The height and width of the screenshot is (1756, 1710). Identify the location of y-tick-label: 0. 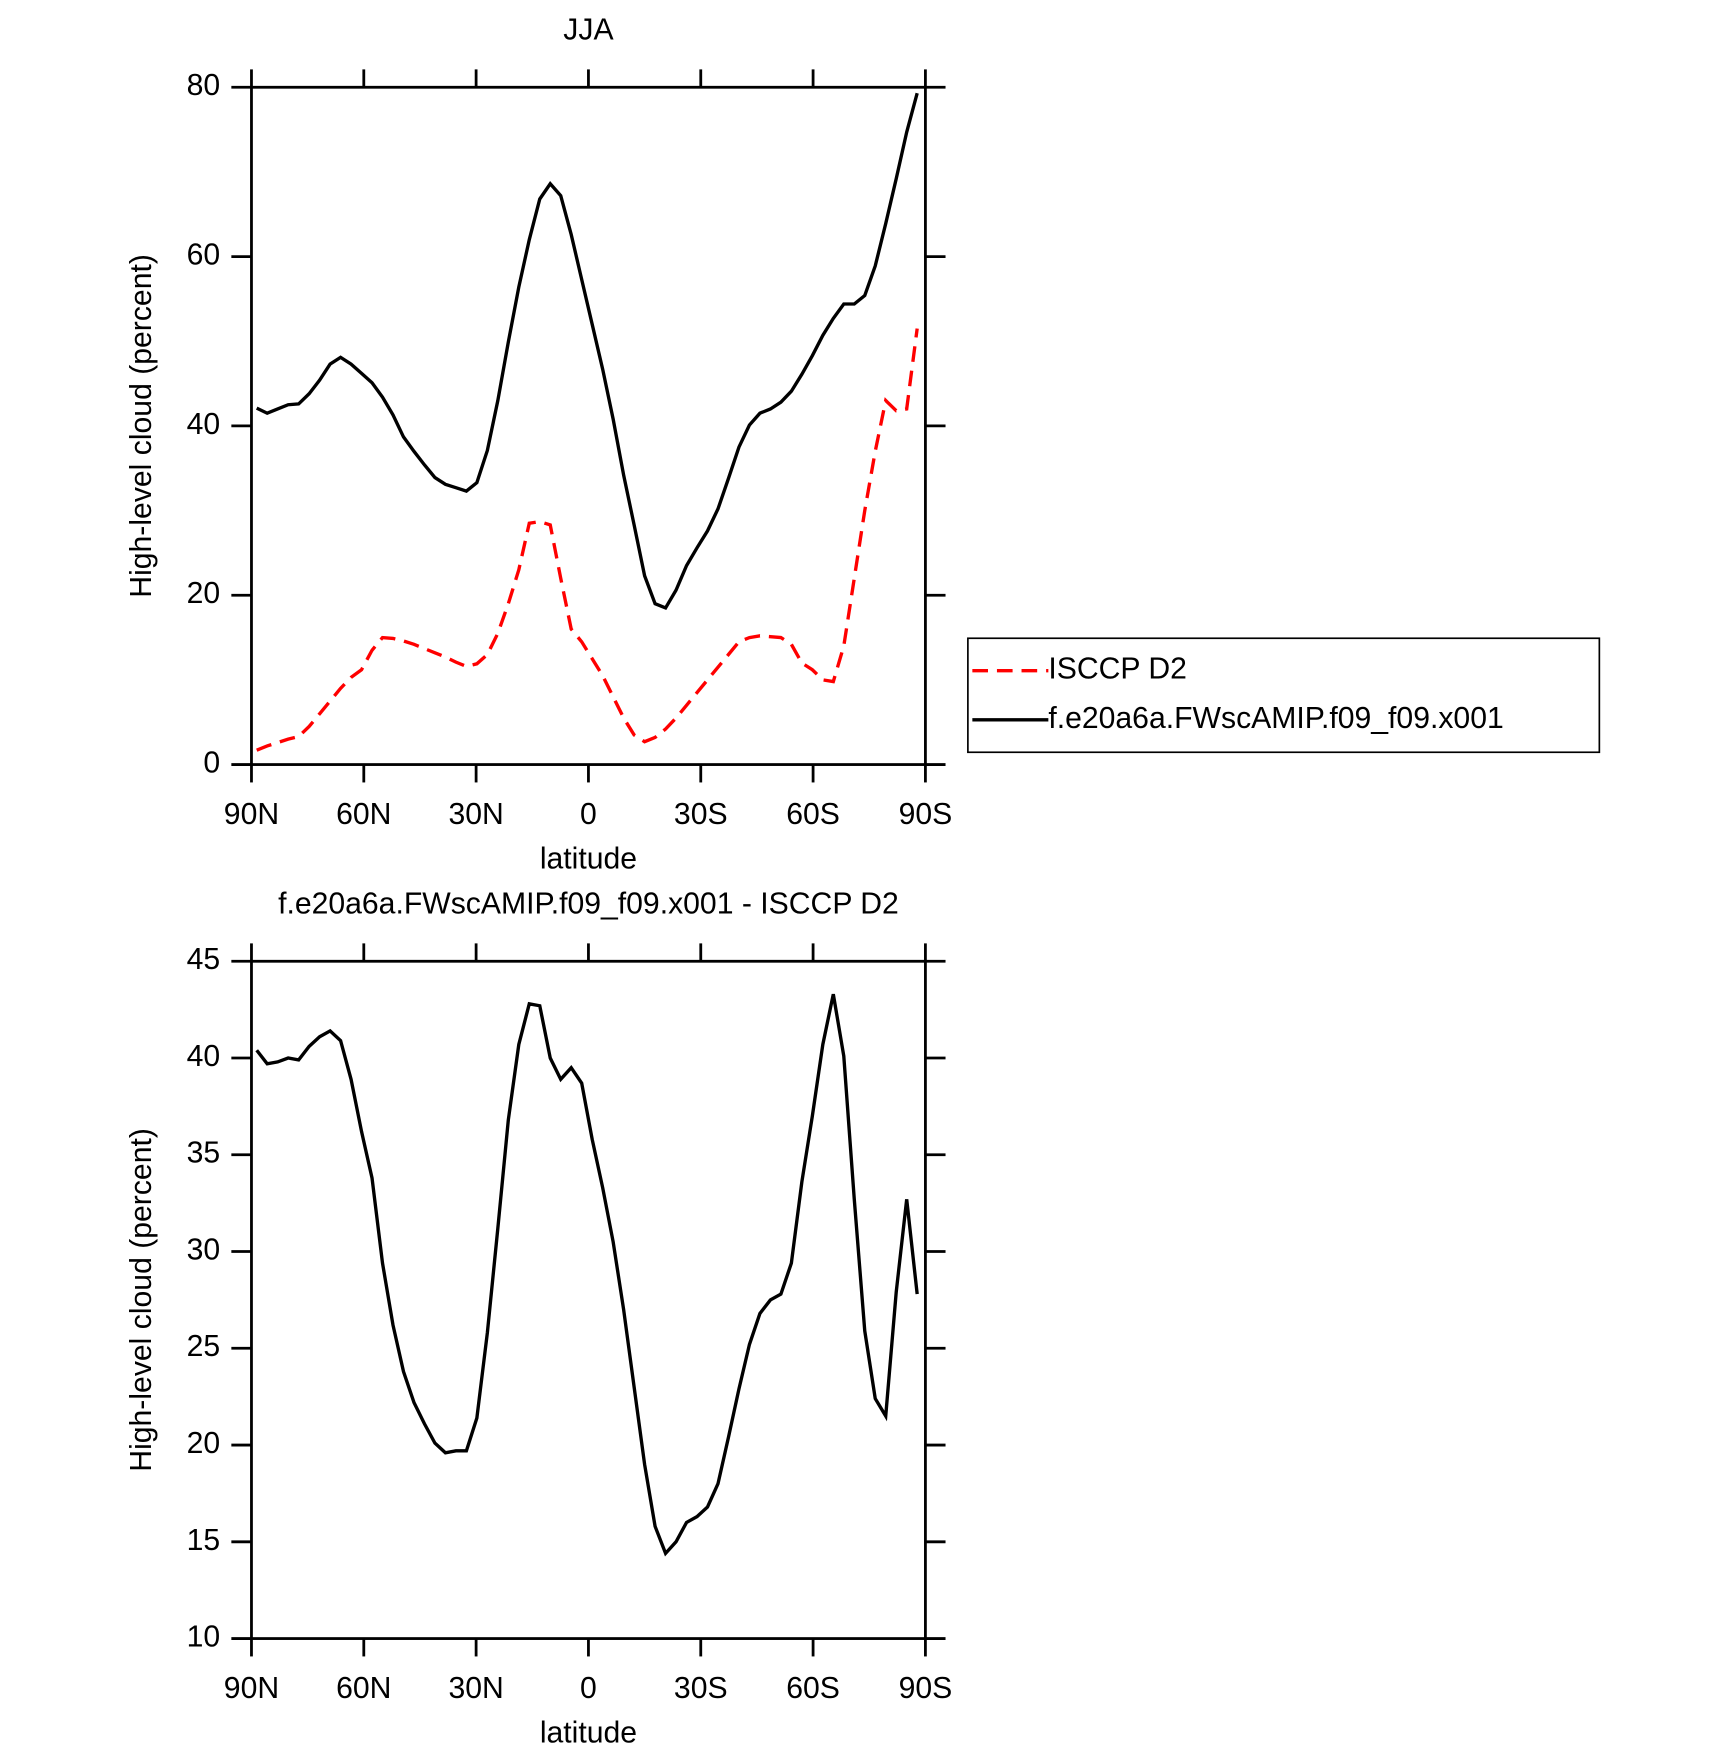
(211, 763).